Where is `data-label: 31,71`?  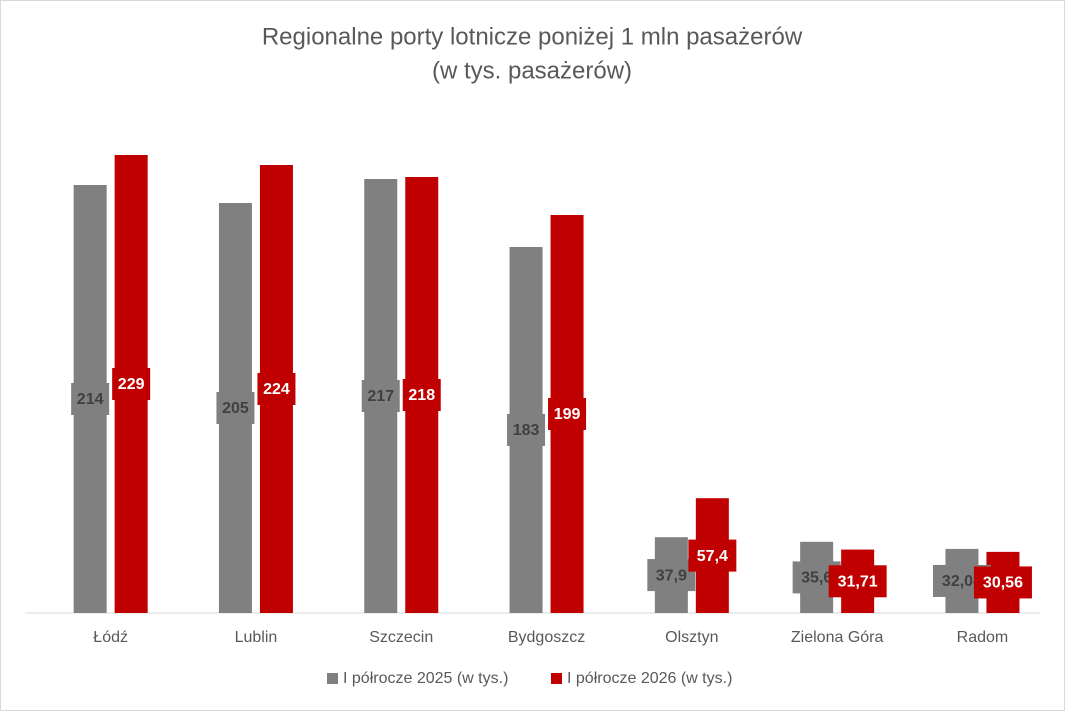
data-label: 31,71 is located at coordinates (858, 582).